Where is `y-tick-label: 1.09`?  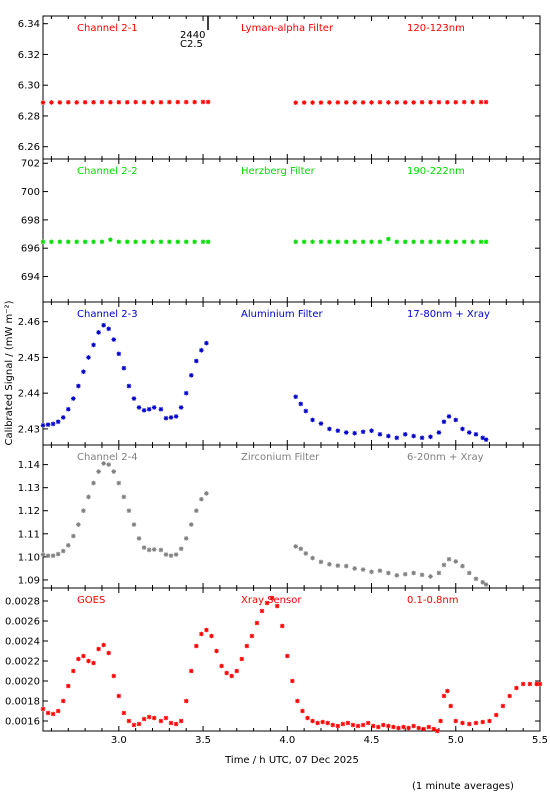
y-tick-label: 1.09 is located at coordinates (29, 580).